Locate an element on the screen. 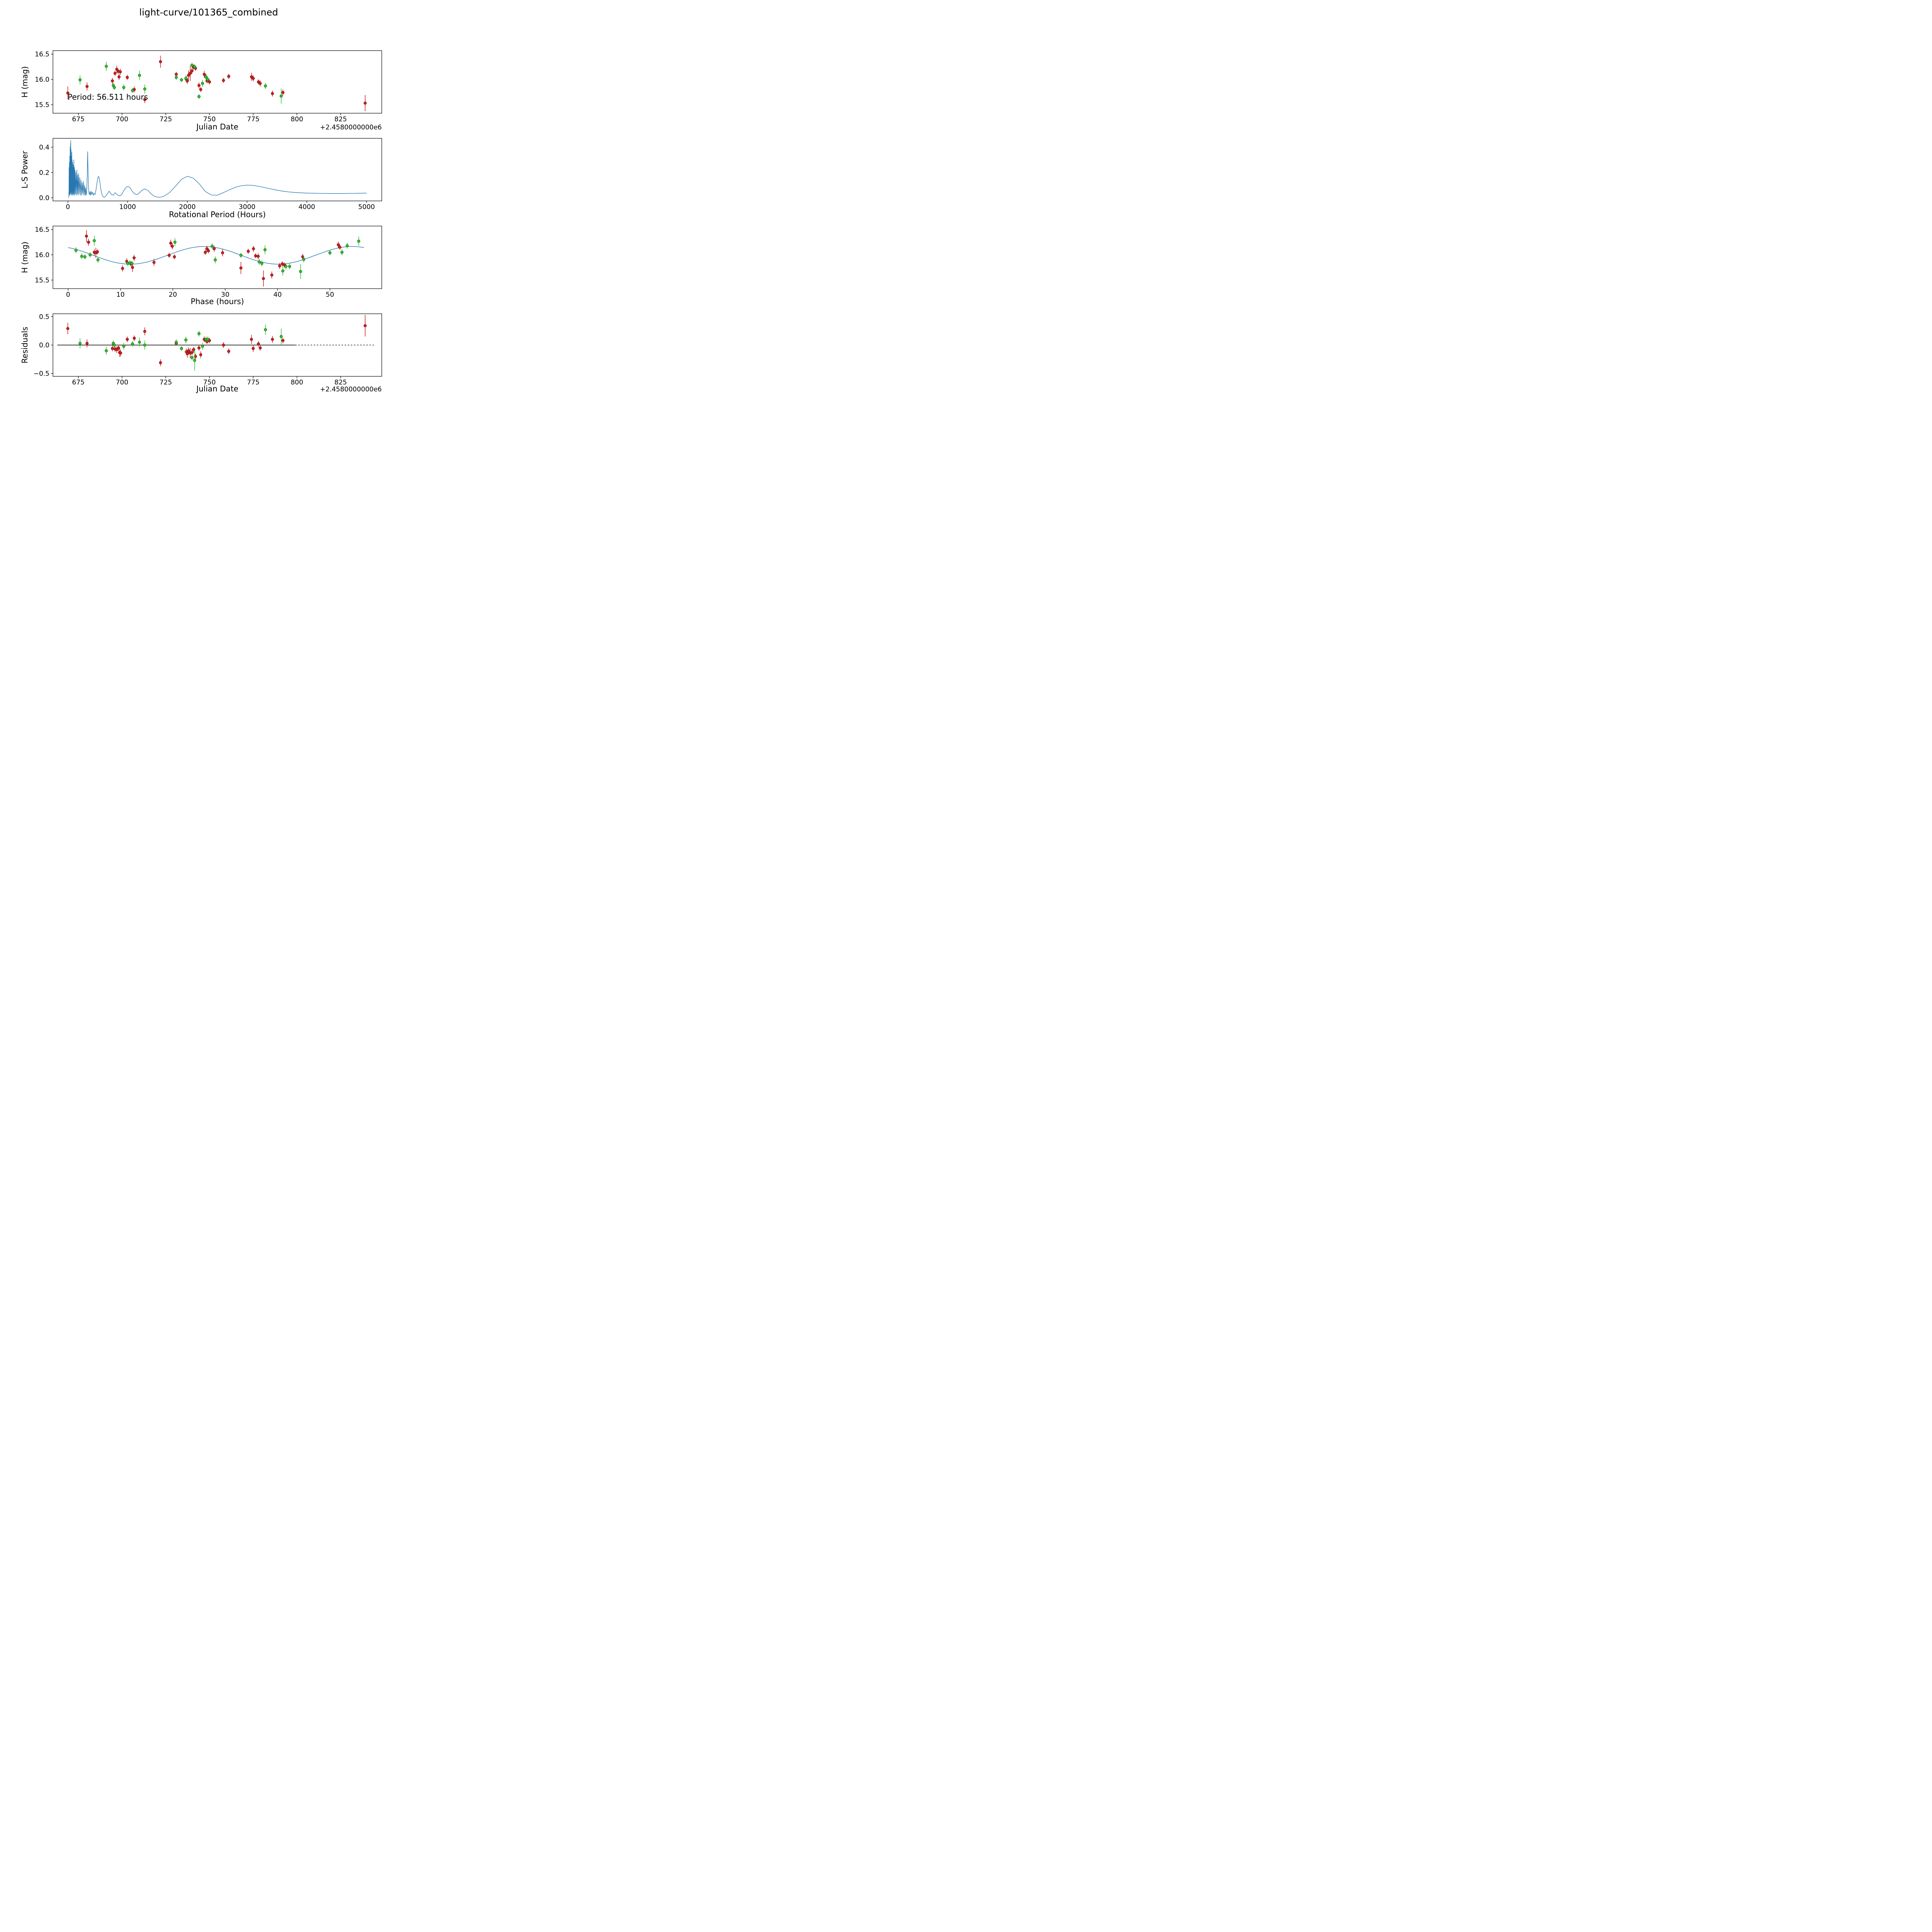  svg-text: −0.5 is located at coordinates (41, 374).